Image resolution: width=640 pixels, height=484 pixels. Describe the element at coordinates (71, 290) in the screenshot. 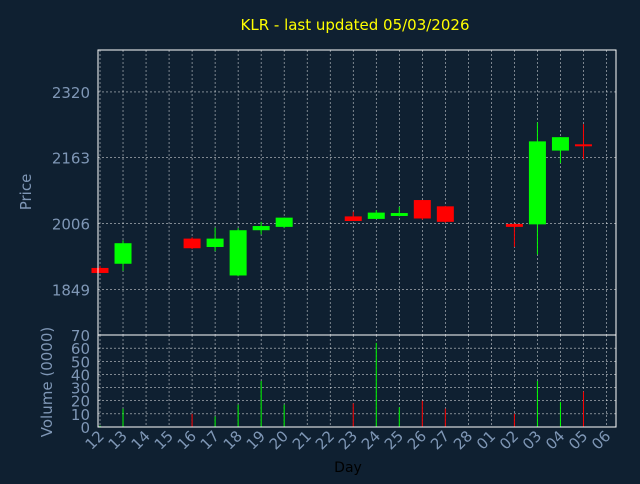

I see `price-tick-label: 1849` at that location.